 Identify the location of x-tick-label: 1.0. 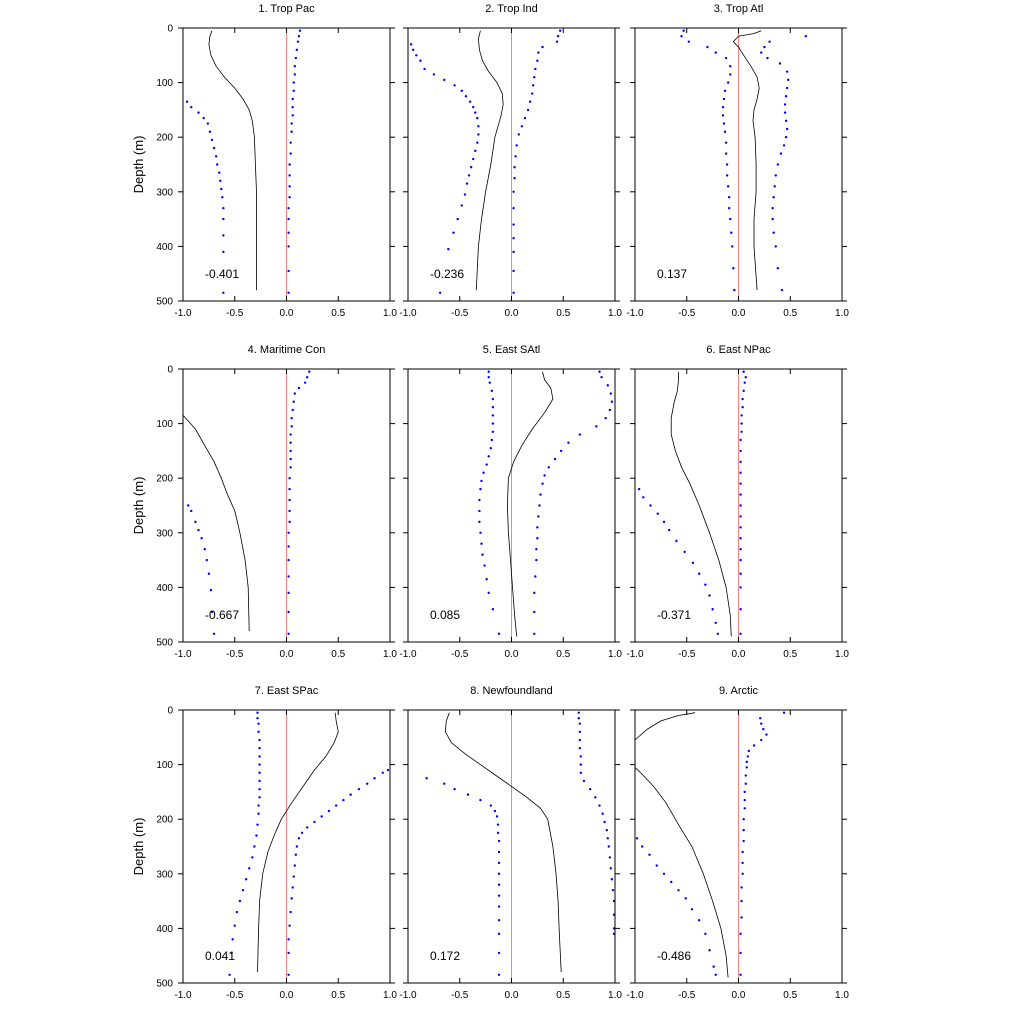
(390, 995).